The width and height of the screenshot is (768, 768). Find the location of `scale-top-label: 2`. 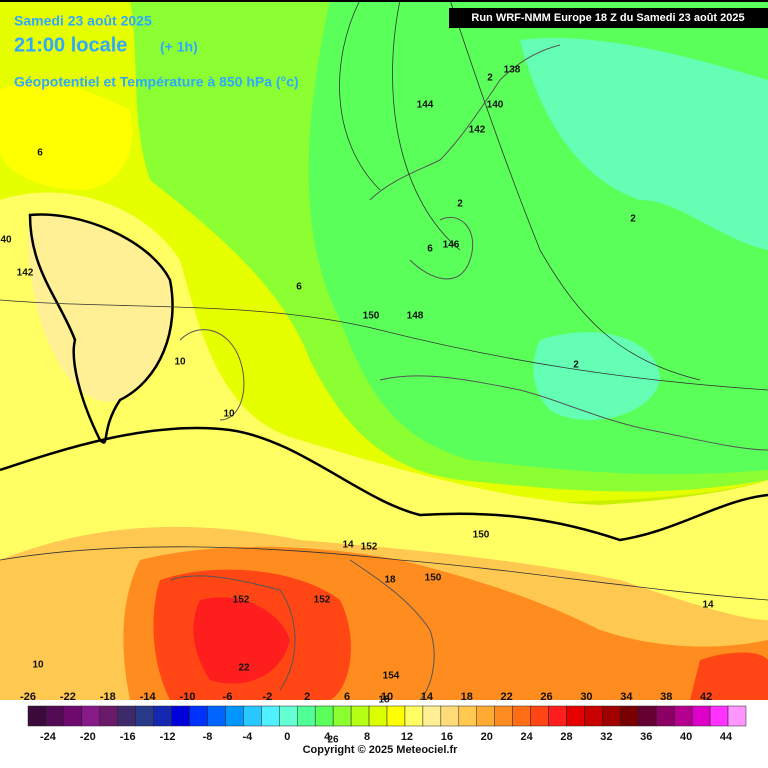

scale-top-label: 2 is located at coordinates (307, 697).